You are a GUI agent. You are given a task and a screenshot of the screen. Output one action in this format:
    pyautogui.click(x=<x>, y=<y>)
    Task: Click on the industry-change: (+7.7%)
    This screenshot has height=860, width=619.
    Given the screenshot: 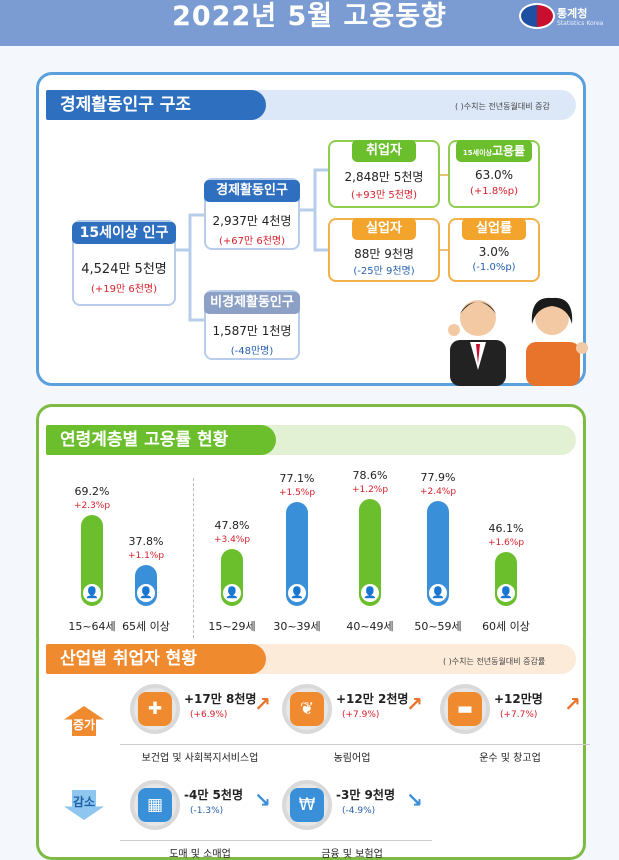 What is the action you would take?
    pyautogui.click(x=519, y=715)
    